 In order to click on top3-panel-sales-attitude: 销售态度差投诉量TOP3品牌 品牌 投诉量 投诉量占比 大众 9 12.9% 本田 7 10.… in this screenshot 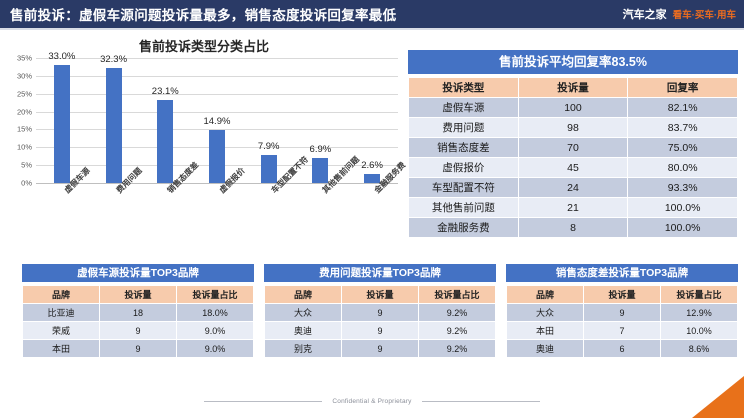, I will do `click(622, 311)`.